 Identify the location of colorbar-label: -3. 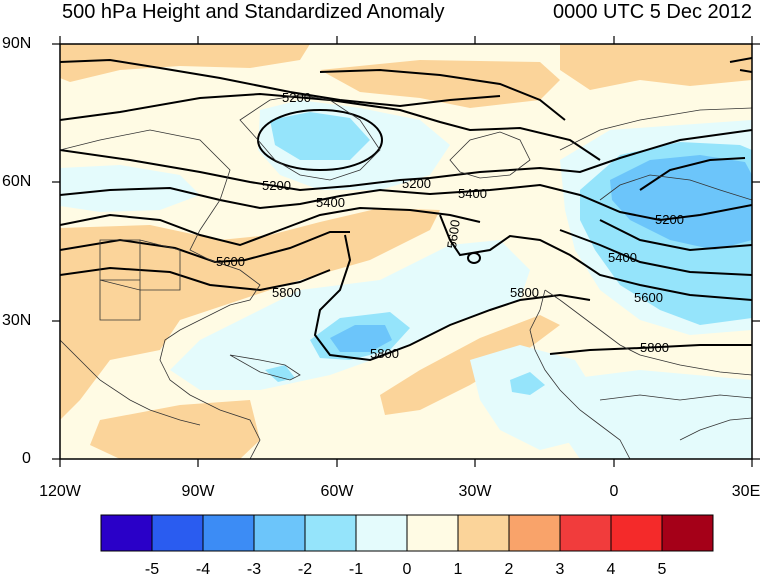
(254, 569).